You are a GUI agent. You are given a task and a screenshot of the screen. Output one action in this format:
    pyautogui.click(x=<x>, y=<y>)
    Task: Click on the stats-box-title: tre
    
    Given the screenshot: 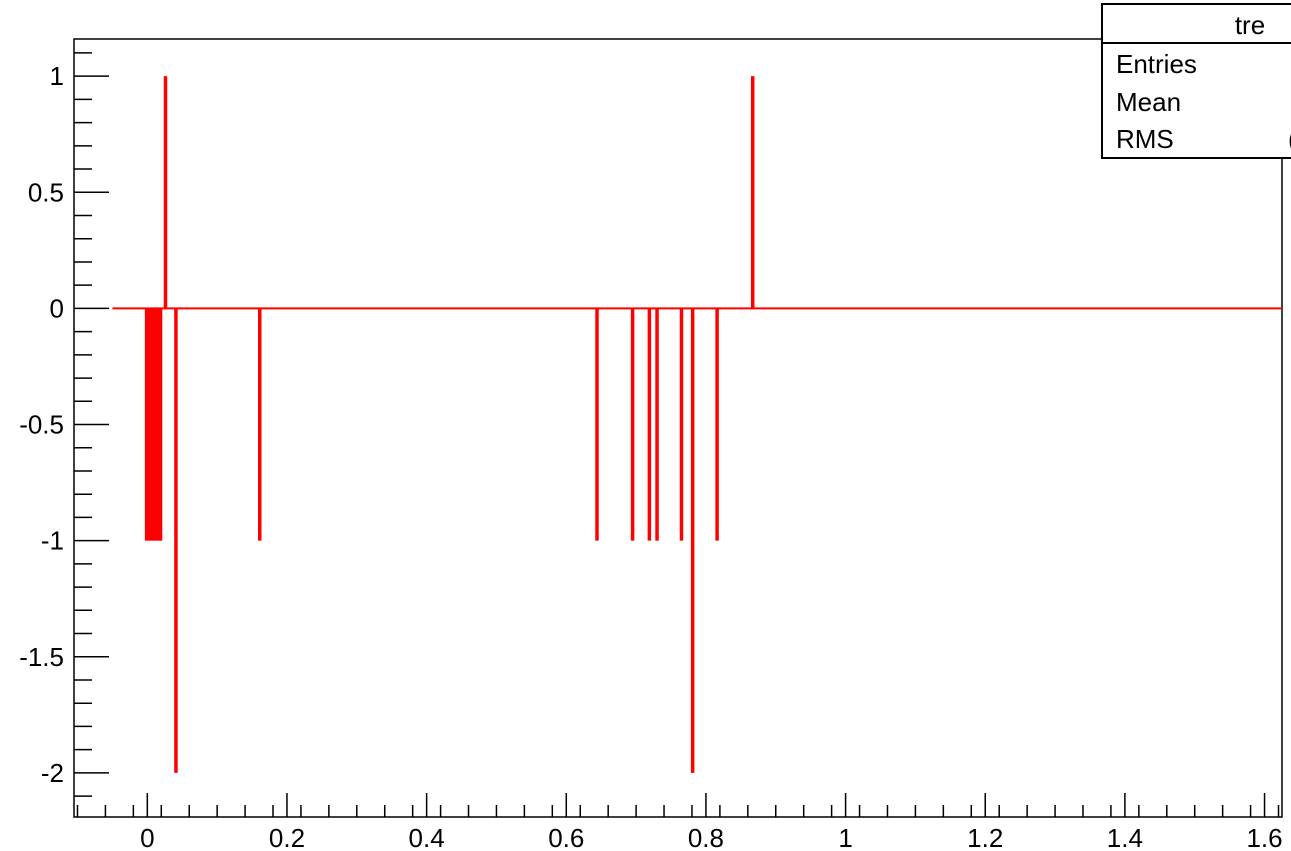 What is the action you would take?
    pyautogui.click(x=1250, y=25)
    